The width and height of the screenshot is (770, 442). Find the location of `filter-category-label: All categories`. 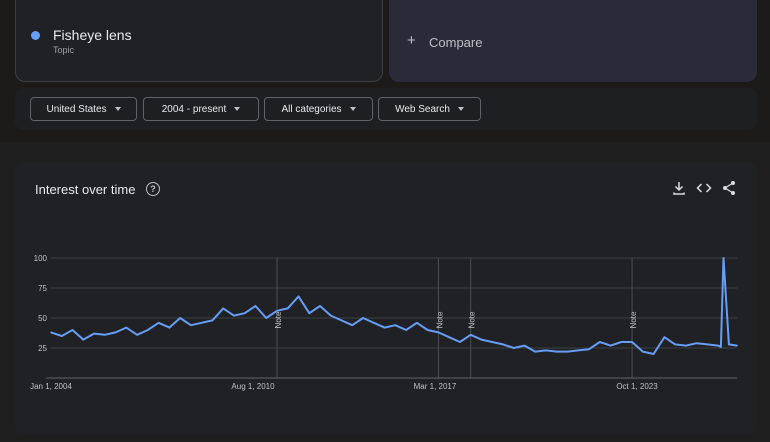

filter-category-label: All categories is located at coordinates (311, 109).